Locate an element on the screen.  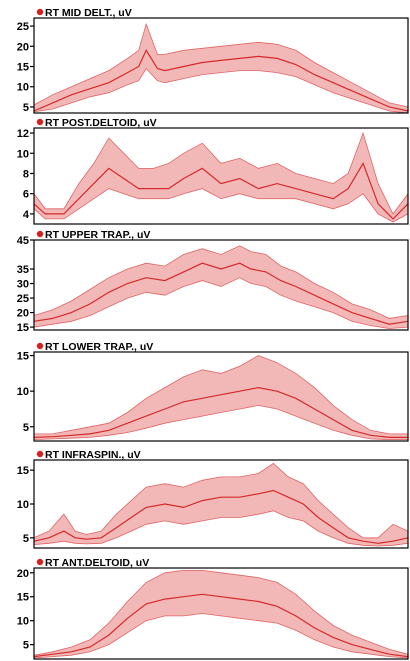
panel-title: RT ANT.DELTOID, uV is located at coordinates (97, 563).